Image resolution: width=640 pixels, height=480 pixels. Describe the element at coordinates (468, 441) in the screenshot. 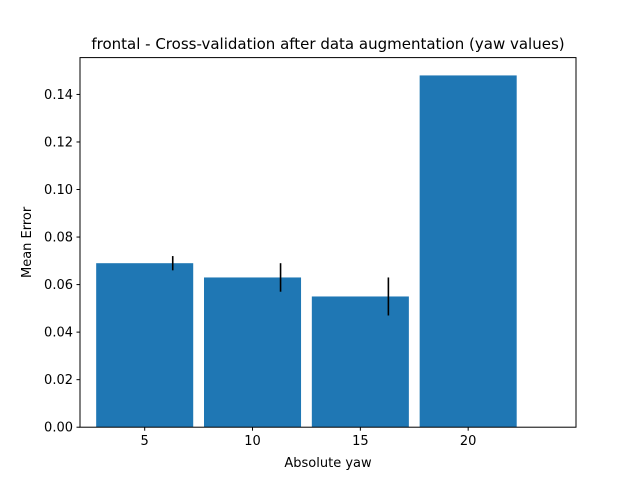

I see `x-tick-label: 20` at that location.